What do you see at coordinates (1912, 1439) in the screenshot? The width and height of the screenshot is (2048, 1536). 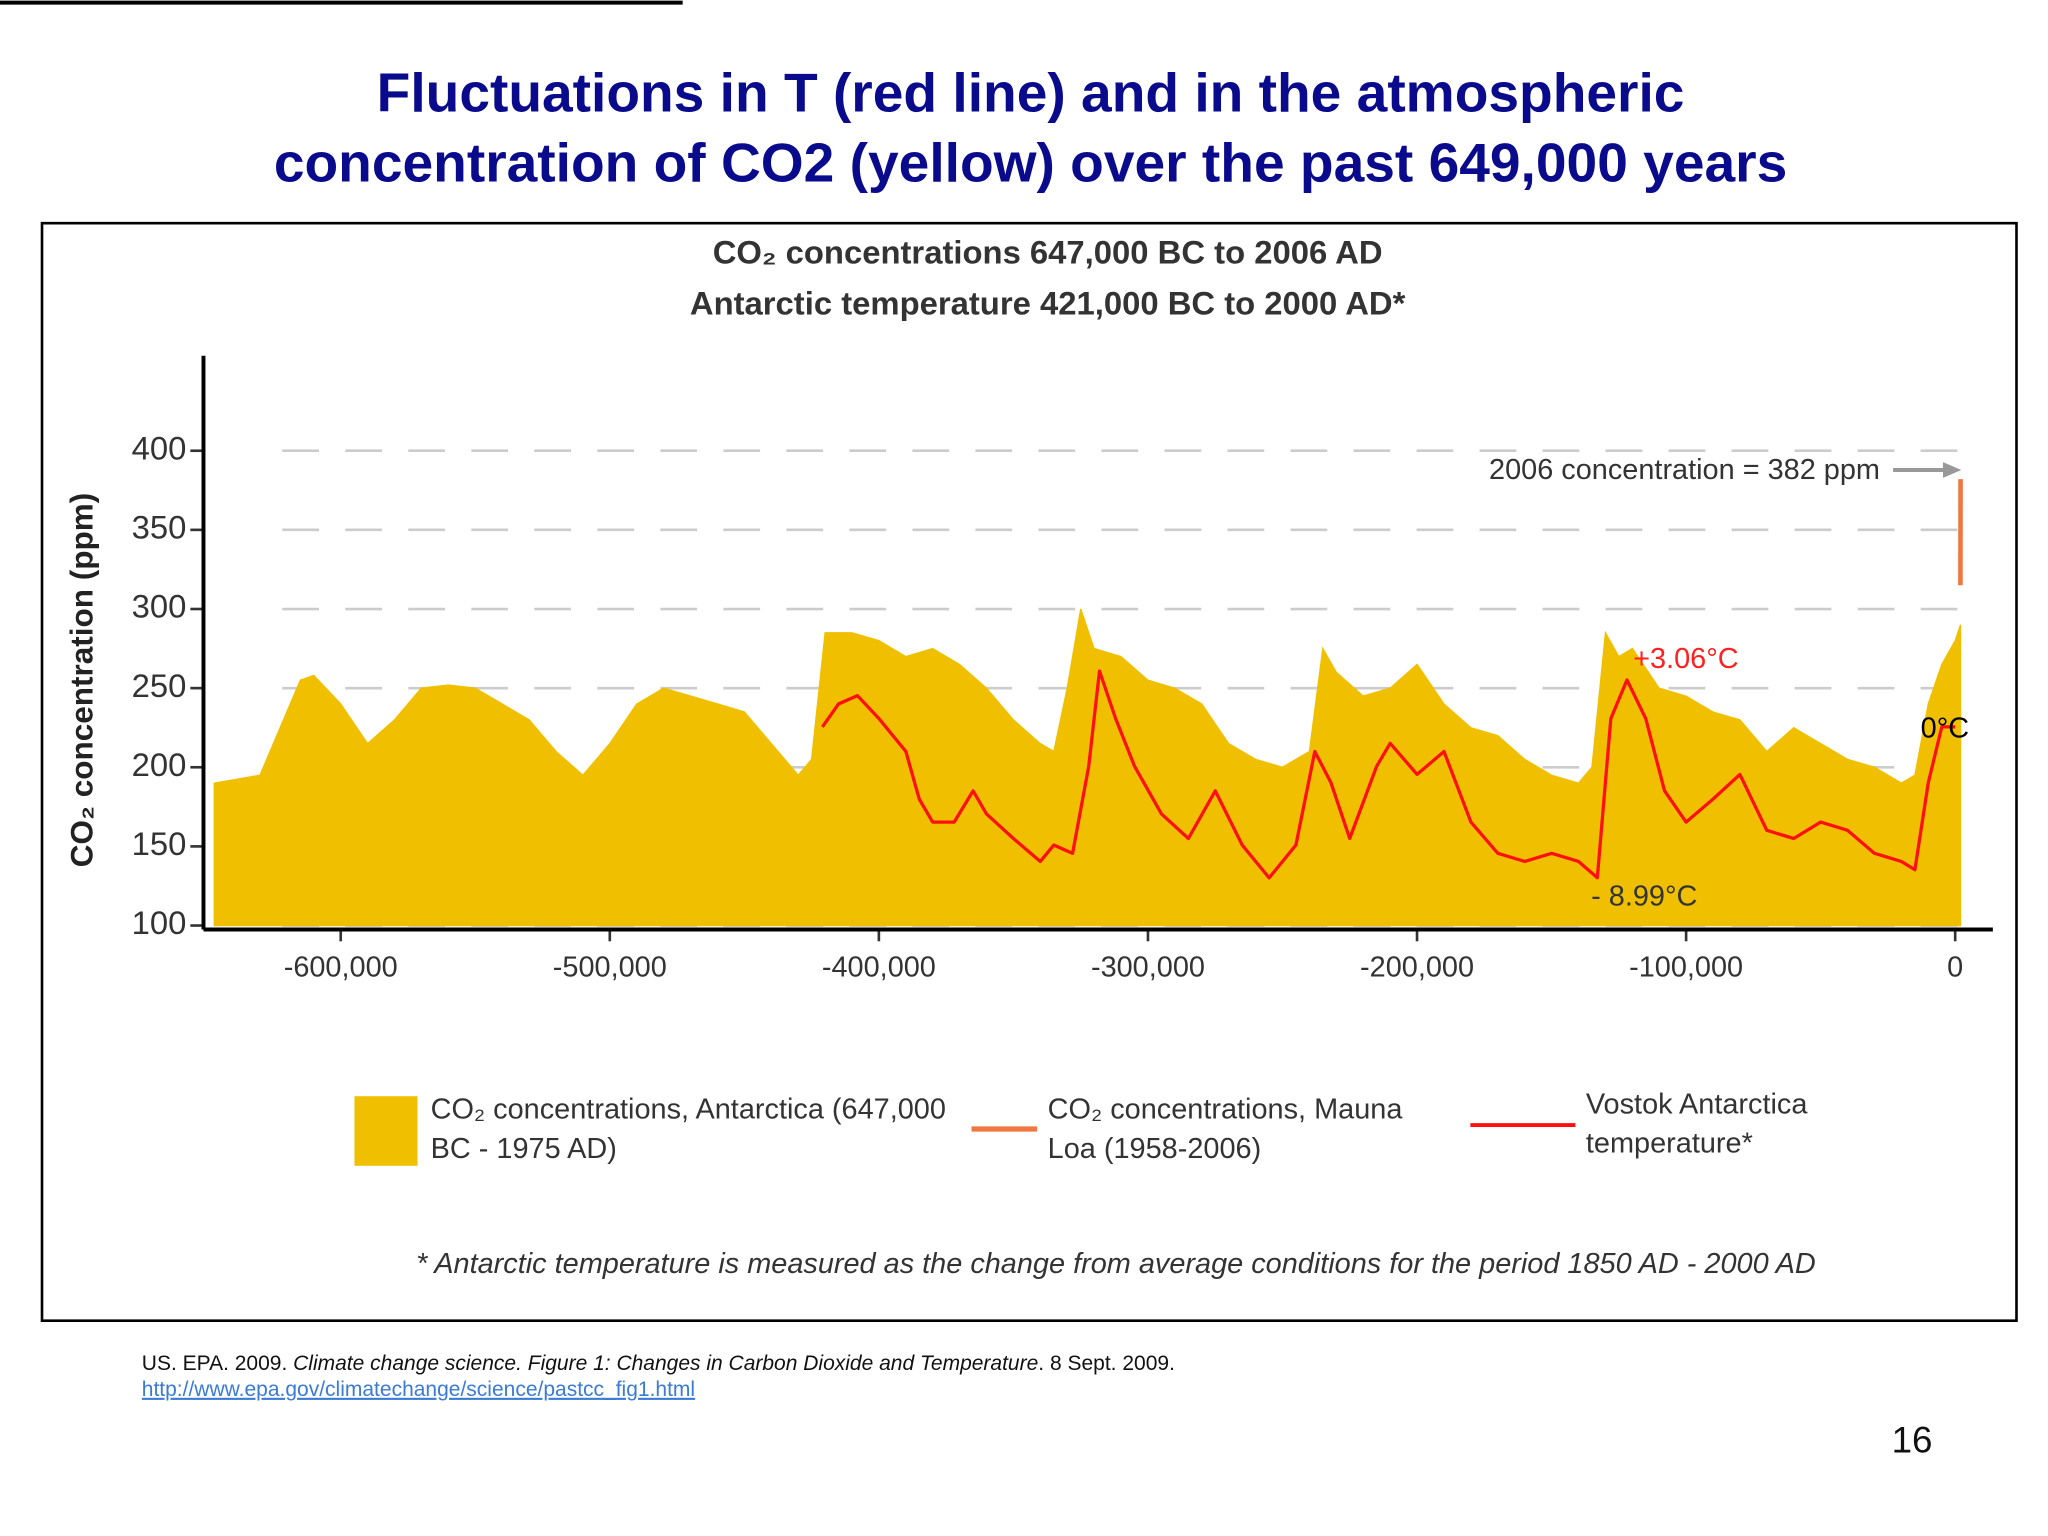 I see `page-number: 16` at bounding box center [1912, 1439].